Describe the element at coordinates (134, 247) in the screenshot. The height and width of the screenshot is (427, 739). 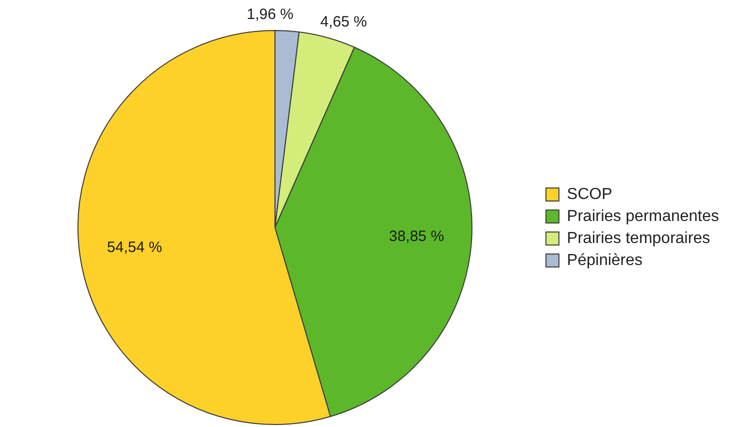
I see `data-label: 54,54 %` at that location.